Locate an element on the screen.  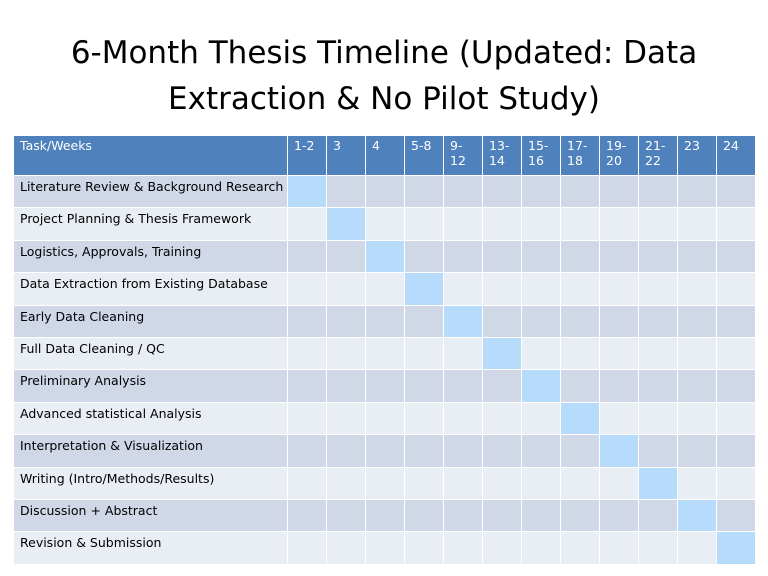
header-label: 19-20 is located at coordinates (616, 153).